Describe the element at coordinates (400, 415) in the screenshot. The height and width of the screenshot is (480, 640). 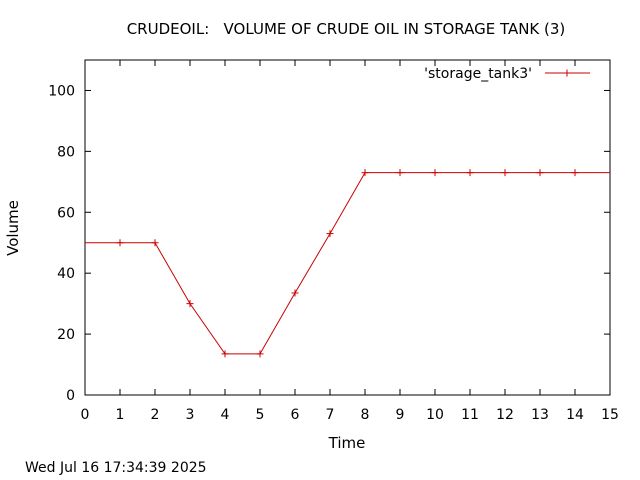
I see `x-tick-label: 9` at that location.